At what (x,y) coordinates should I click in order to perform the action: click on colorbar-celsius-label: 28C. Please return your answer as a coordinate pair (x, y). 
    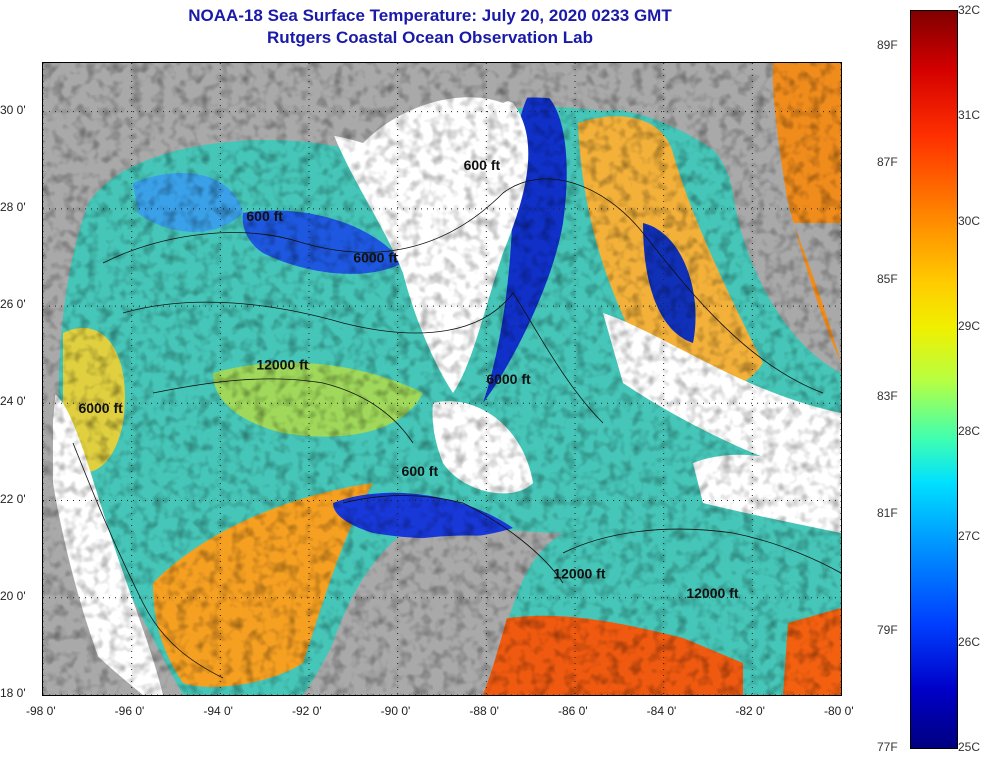
    Looking at the image, I should click on (969, 431).